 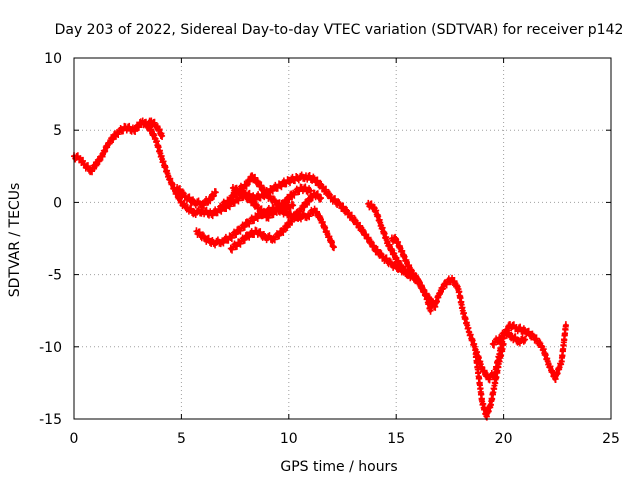 I want to click on x-tick-label: 10, so click(x=289, y=439).